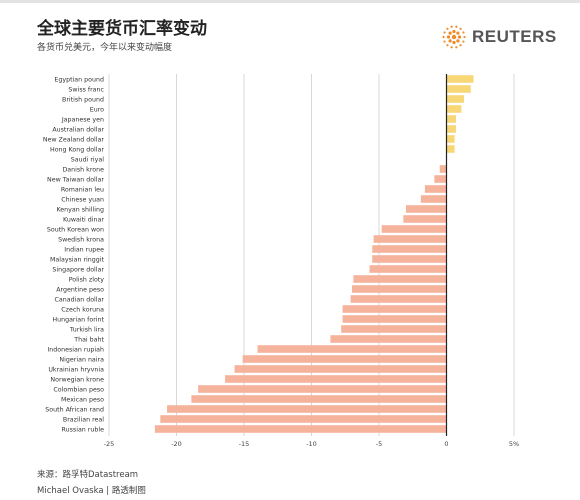  I want to click on category-label: Colombian peso, so click(78, 389).